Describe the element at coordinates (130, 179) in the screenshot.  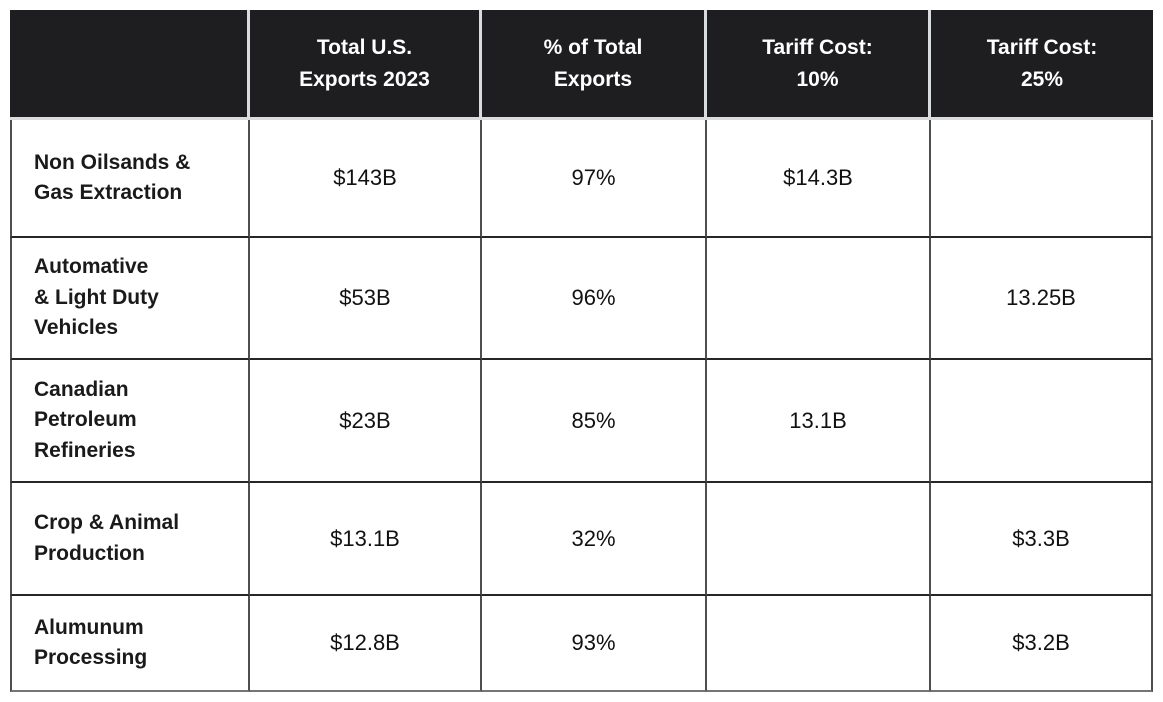
I see `row-label-non-oilsands: Non Oilsands & Gas Extraction` at that location.